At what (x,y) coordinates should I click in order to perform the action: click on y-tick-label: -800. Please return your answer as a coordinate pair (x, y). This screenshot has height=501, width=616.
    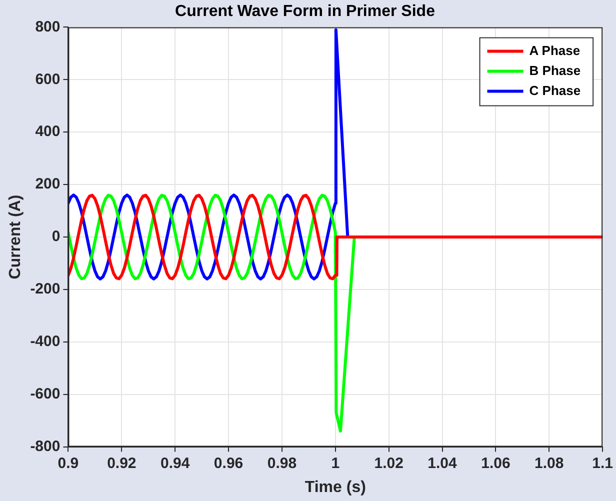
    Looking at the image, I should click on (45, 446).